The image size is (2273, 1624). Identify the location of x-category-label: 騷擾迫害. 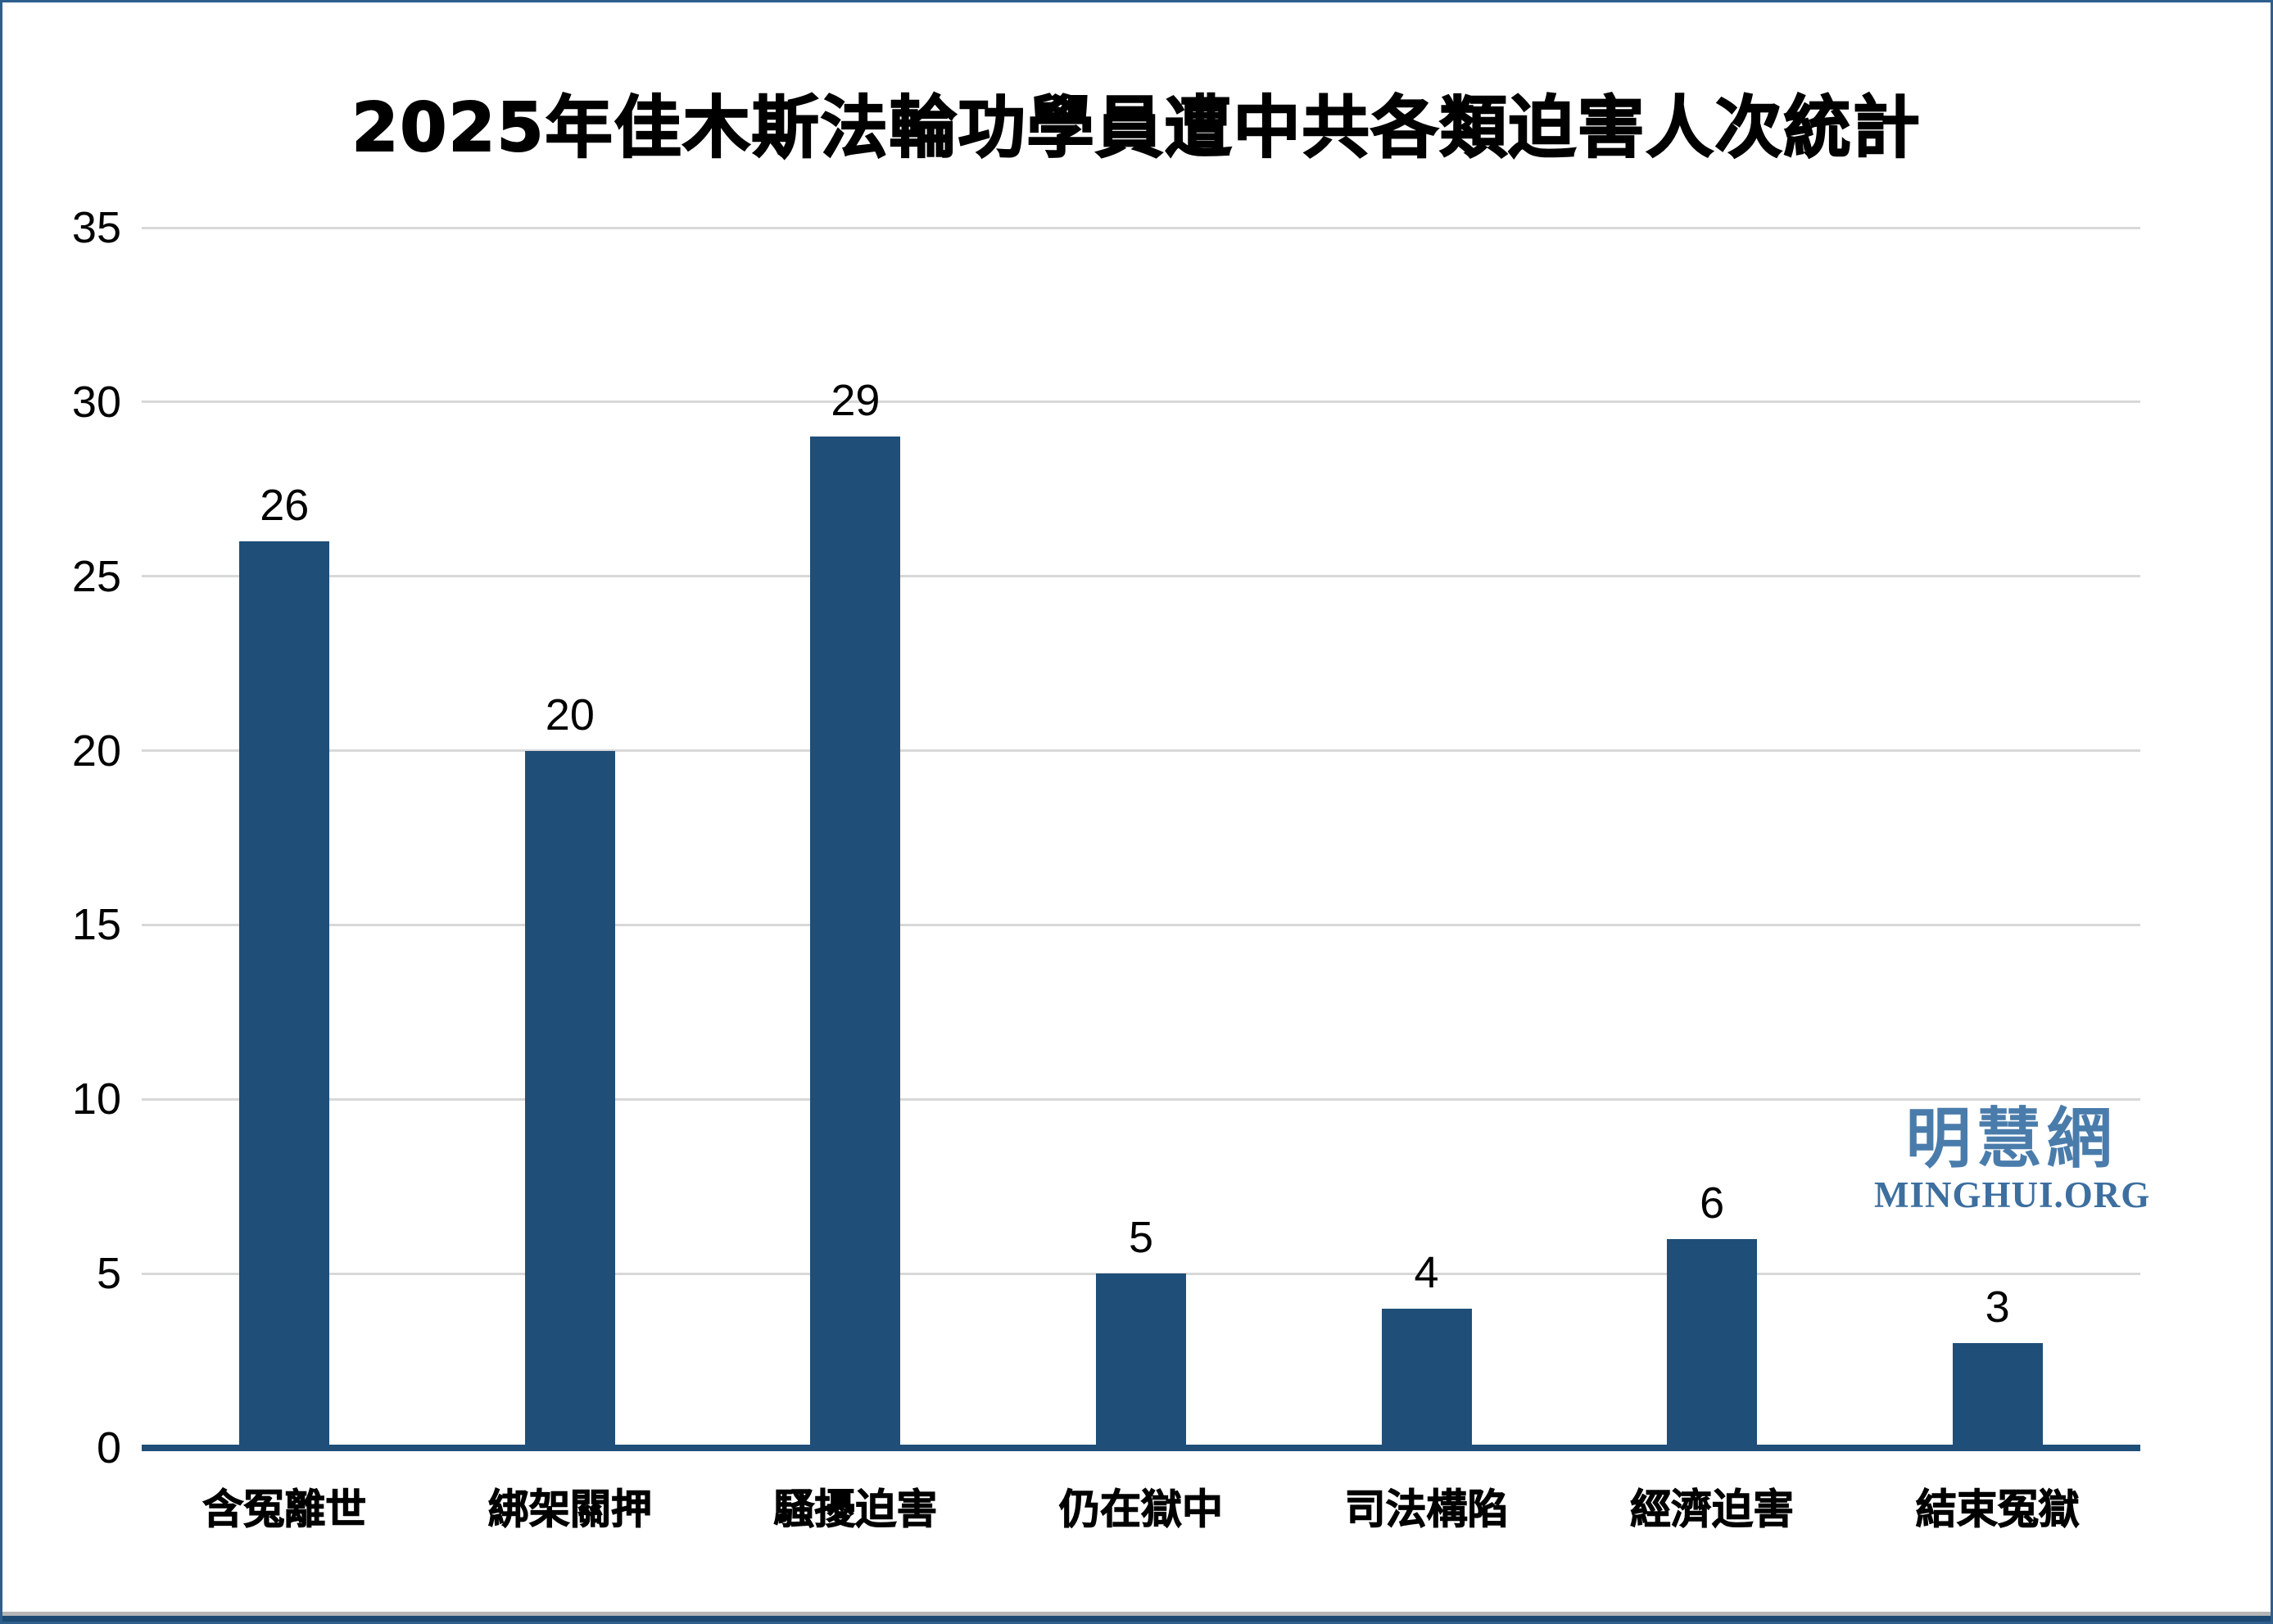
(855, 1510).